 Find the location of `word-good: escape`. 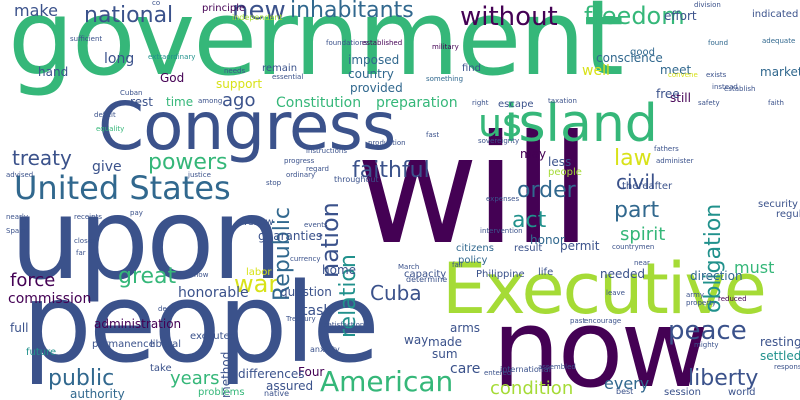

word-good: escape is located at coordinates (516, 104).